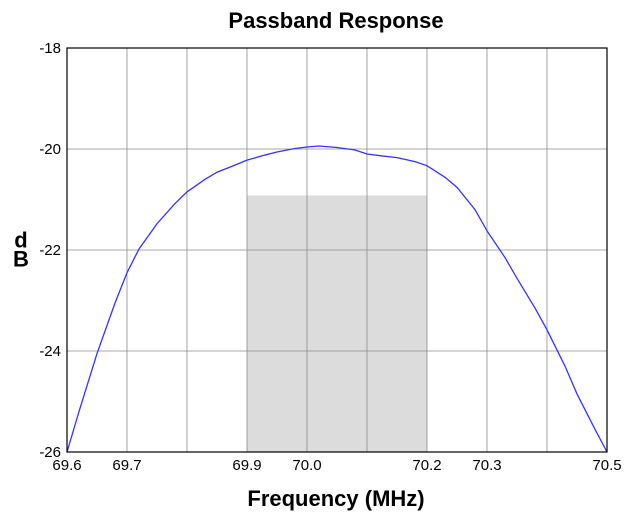 The height and width of the screenshot is (519, 637). I want to click on x-axis-label: Frequency (MHz), so click(335, 498).